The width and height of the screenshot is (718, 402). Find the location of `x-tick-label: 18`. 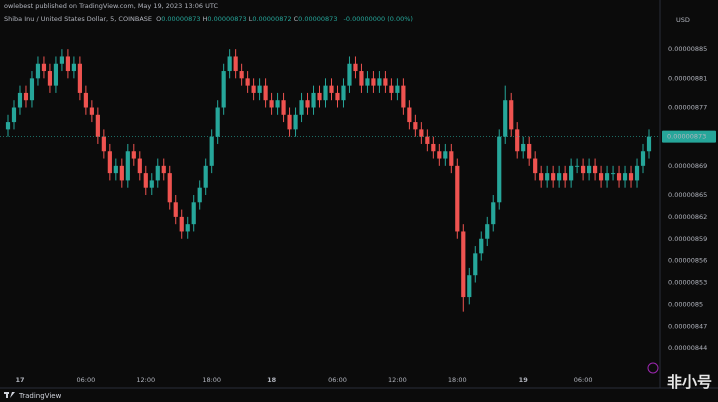

x-tick-label: 18 is located at coordinates (272, 380).